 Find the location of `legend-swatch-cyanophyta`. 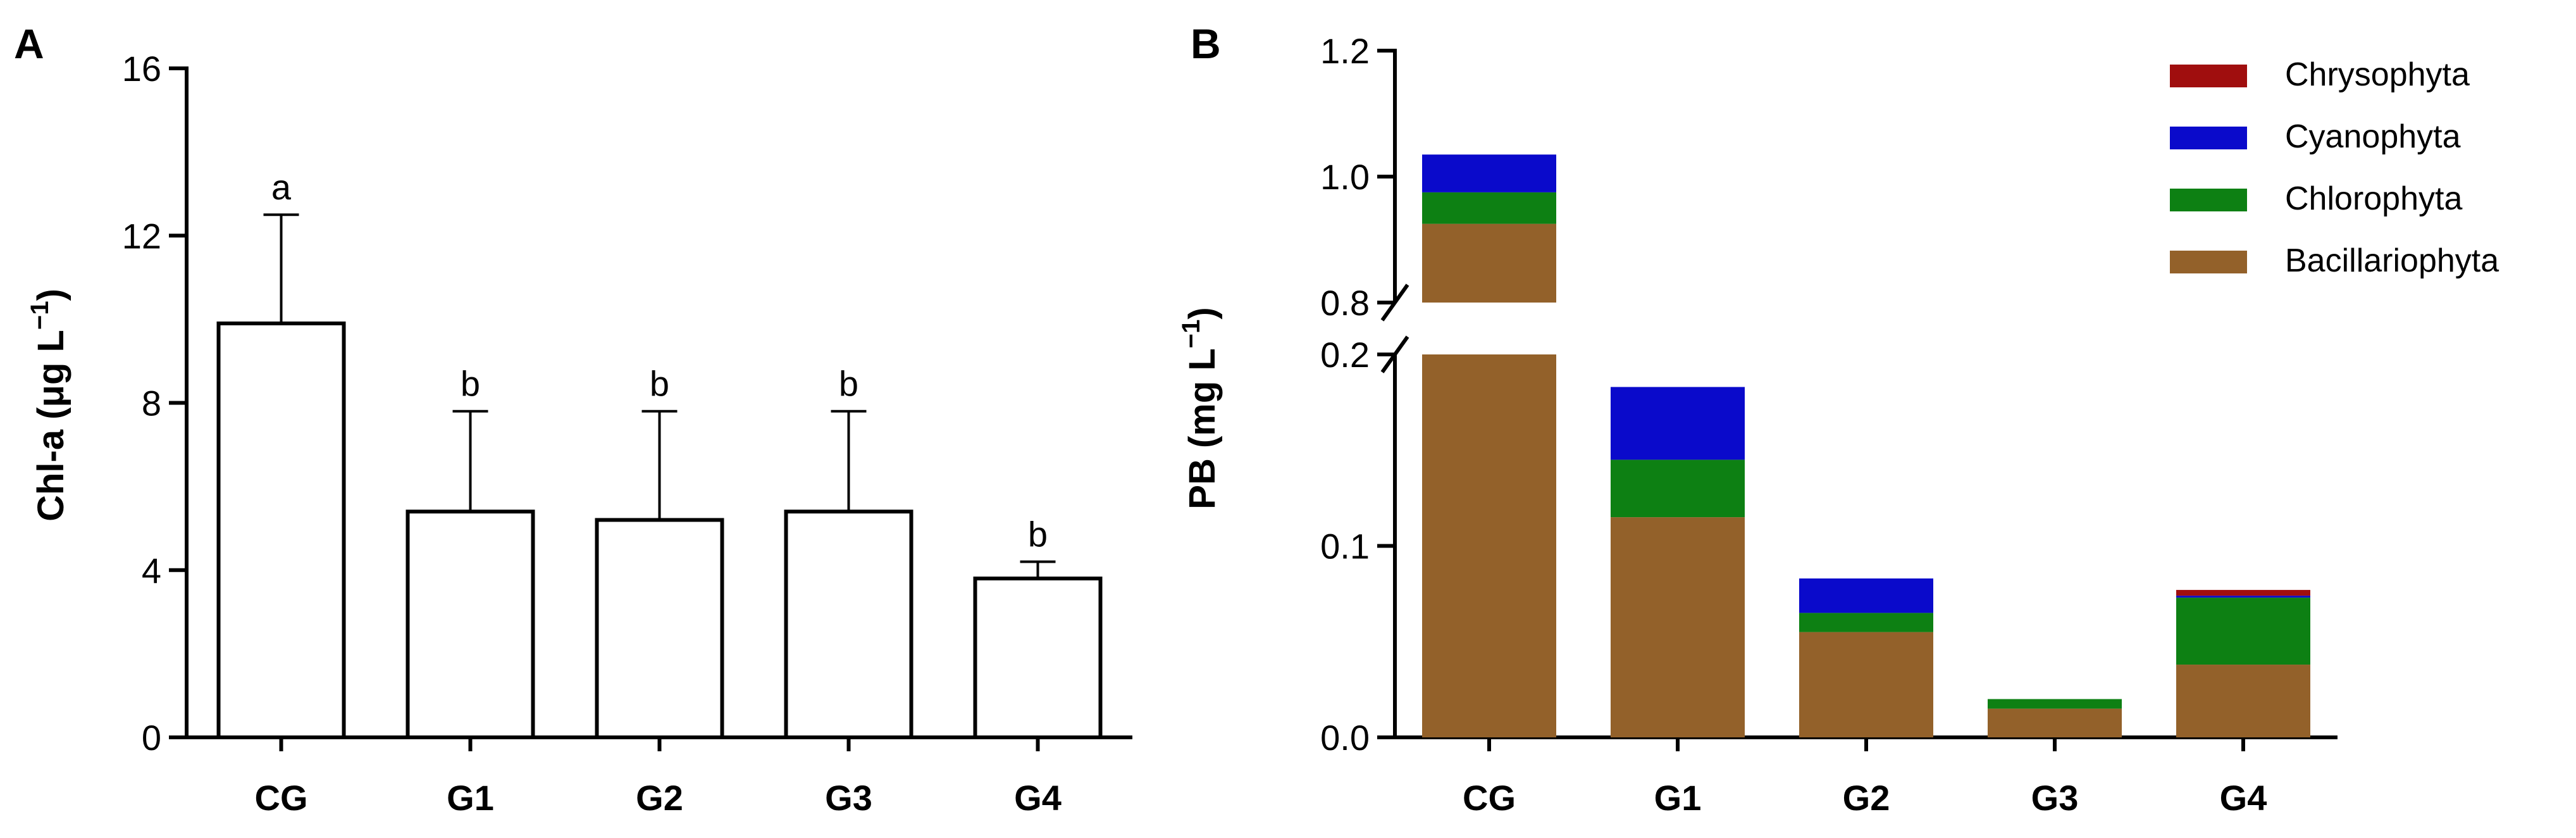

legend-swatch-cyanophyta is located at coordinates (2209, 138).